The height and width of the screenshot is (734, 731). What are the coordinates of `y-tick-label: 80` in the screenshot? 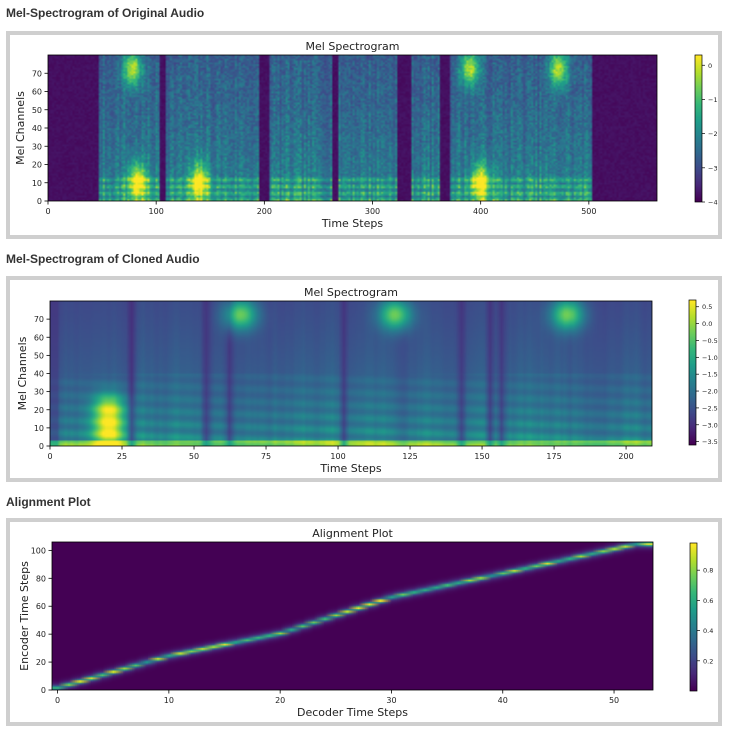 It's located at (41, 578).